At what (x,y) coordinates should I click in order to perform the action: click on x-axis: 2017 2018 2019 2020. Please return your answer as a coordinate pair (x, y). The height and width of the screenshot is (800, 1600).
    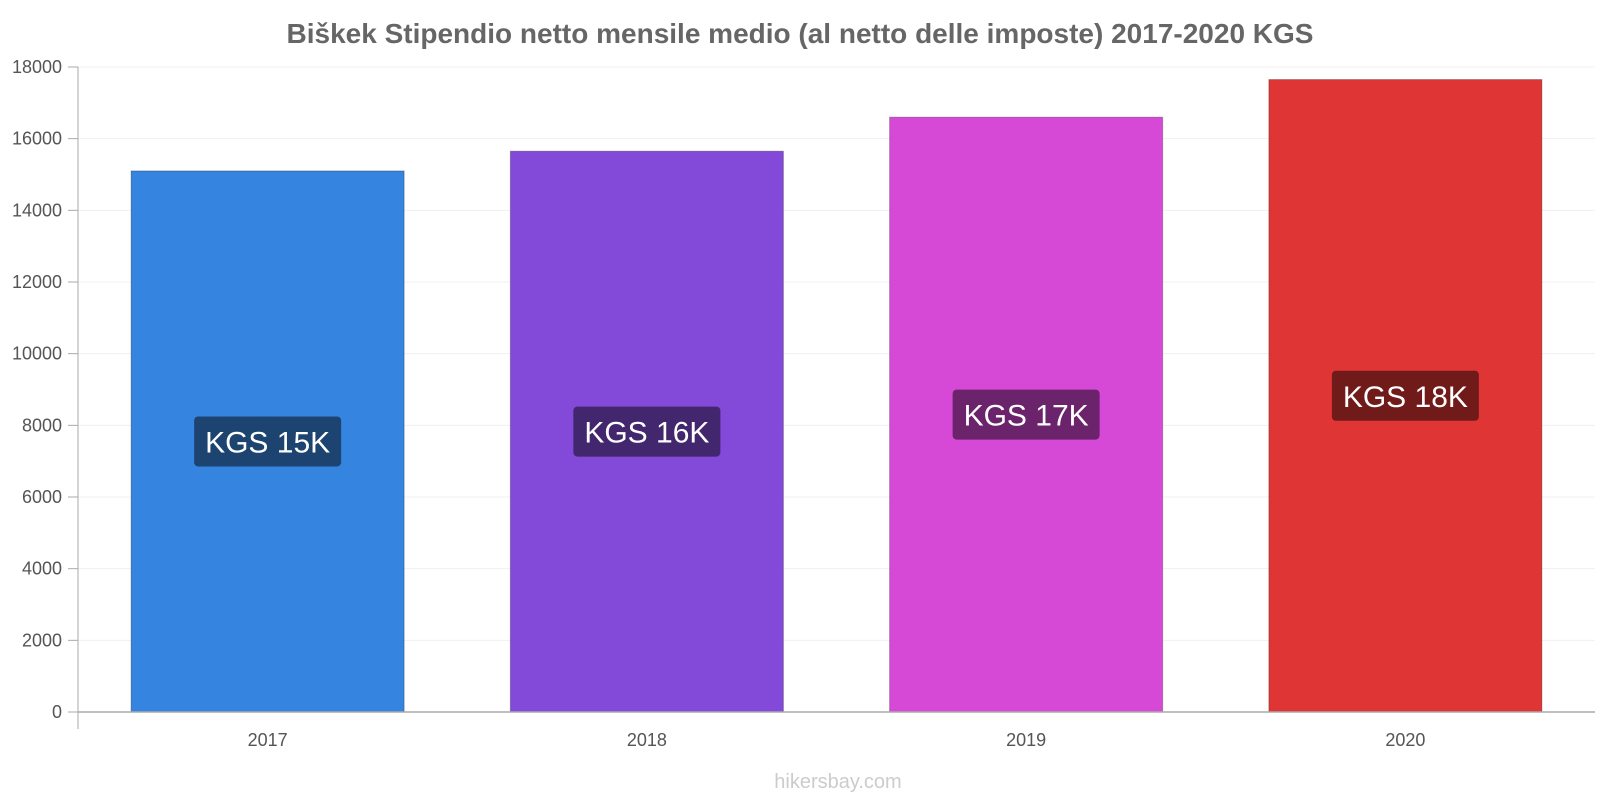
    Looking at the image, I should click on (836, 730).